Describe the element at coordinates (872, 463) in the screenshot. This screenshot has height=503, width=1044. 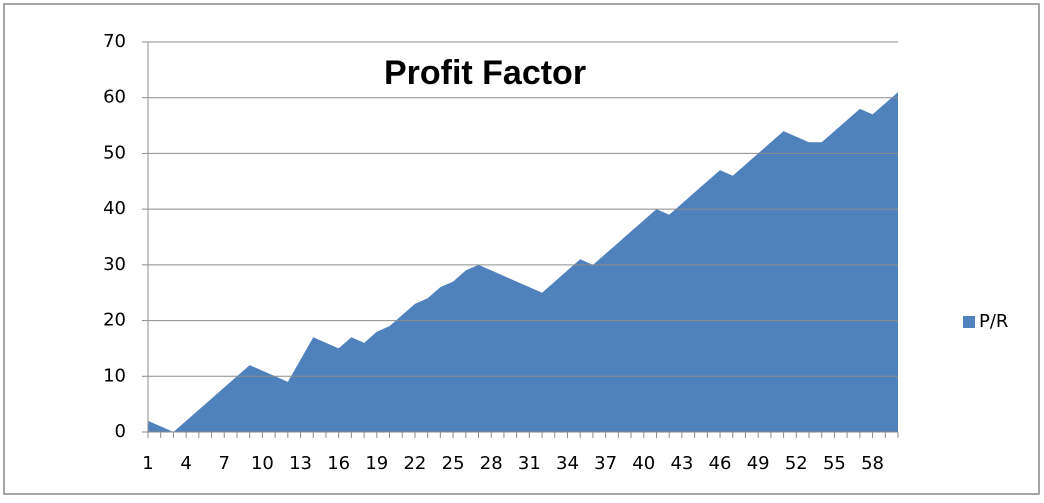
I see `x-tick-label: 58` at that location.